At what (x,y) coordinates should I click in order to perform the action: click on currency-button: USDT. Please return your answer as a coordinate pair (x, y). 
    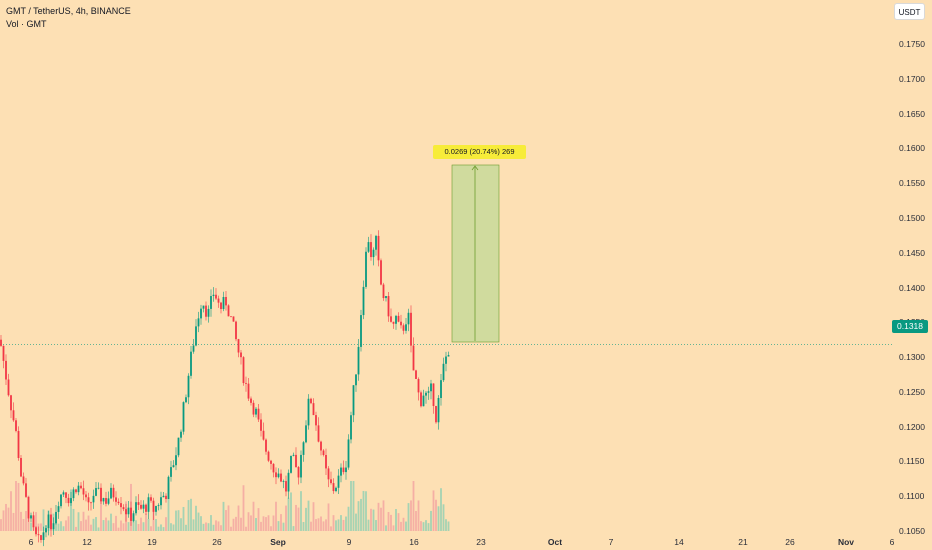
    Looking at the image, I should click on (909, 11).